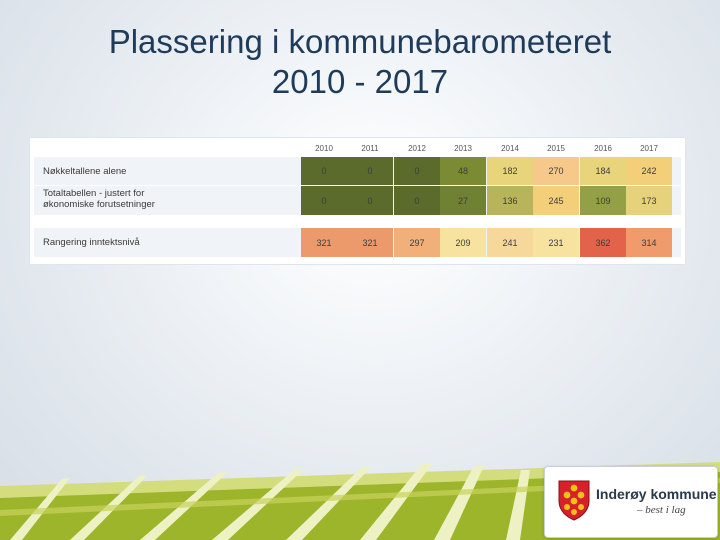 The width and height of the screenshot is (720, 540). Describe the element at coordinates (556, 171) in the screenshot. I see `table-cell: 270` at that location.